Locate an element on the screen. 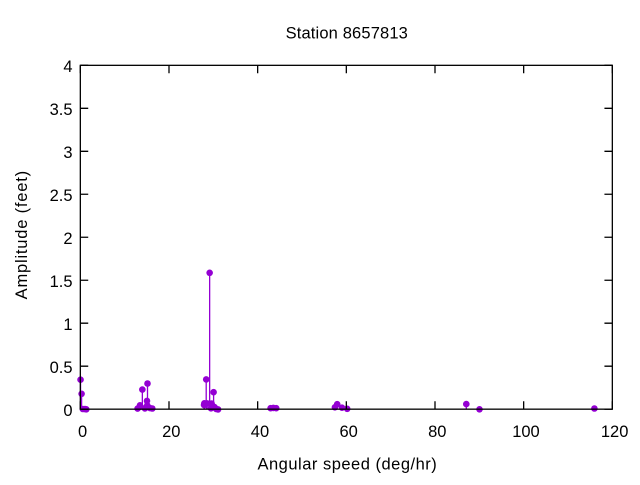 Image resolution: width=640 pixels, height=485 pixels. svg-text: 1.5 is located at coordinates (61, 282).